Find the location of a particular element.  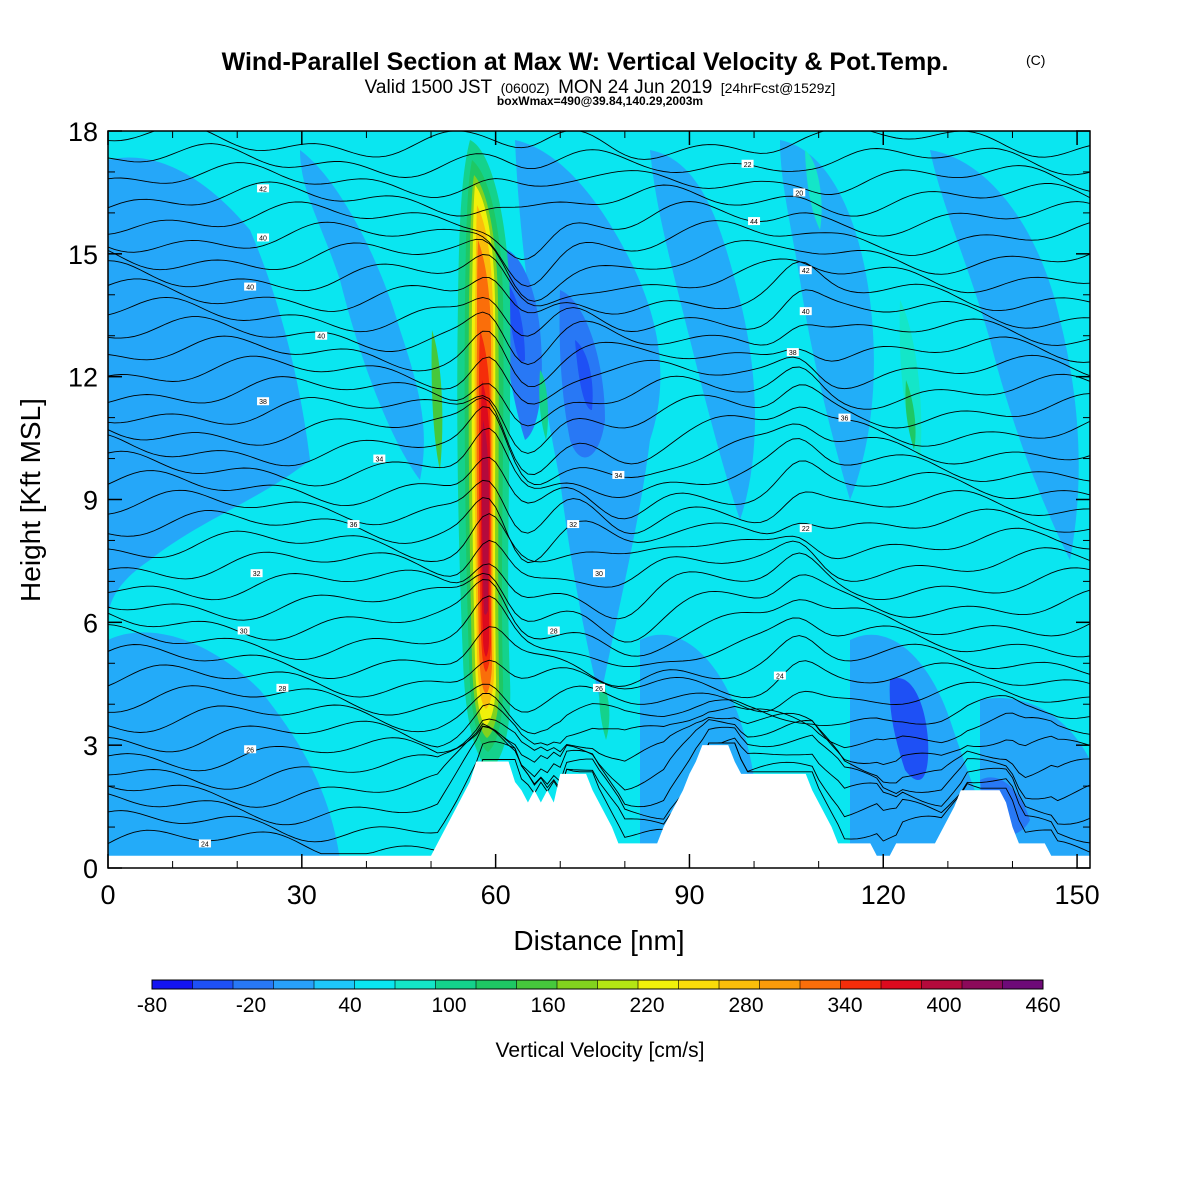

y-tick-label: 18 is located at coordinates (83, 132).